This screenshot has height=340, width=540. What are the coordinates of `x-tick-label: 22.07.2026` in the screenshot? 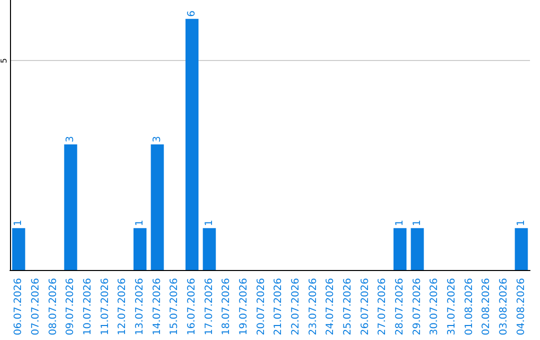 It's located at (296, 307).